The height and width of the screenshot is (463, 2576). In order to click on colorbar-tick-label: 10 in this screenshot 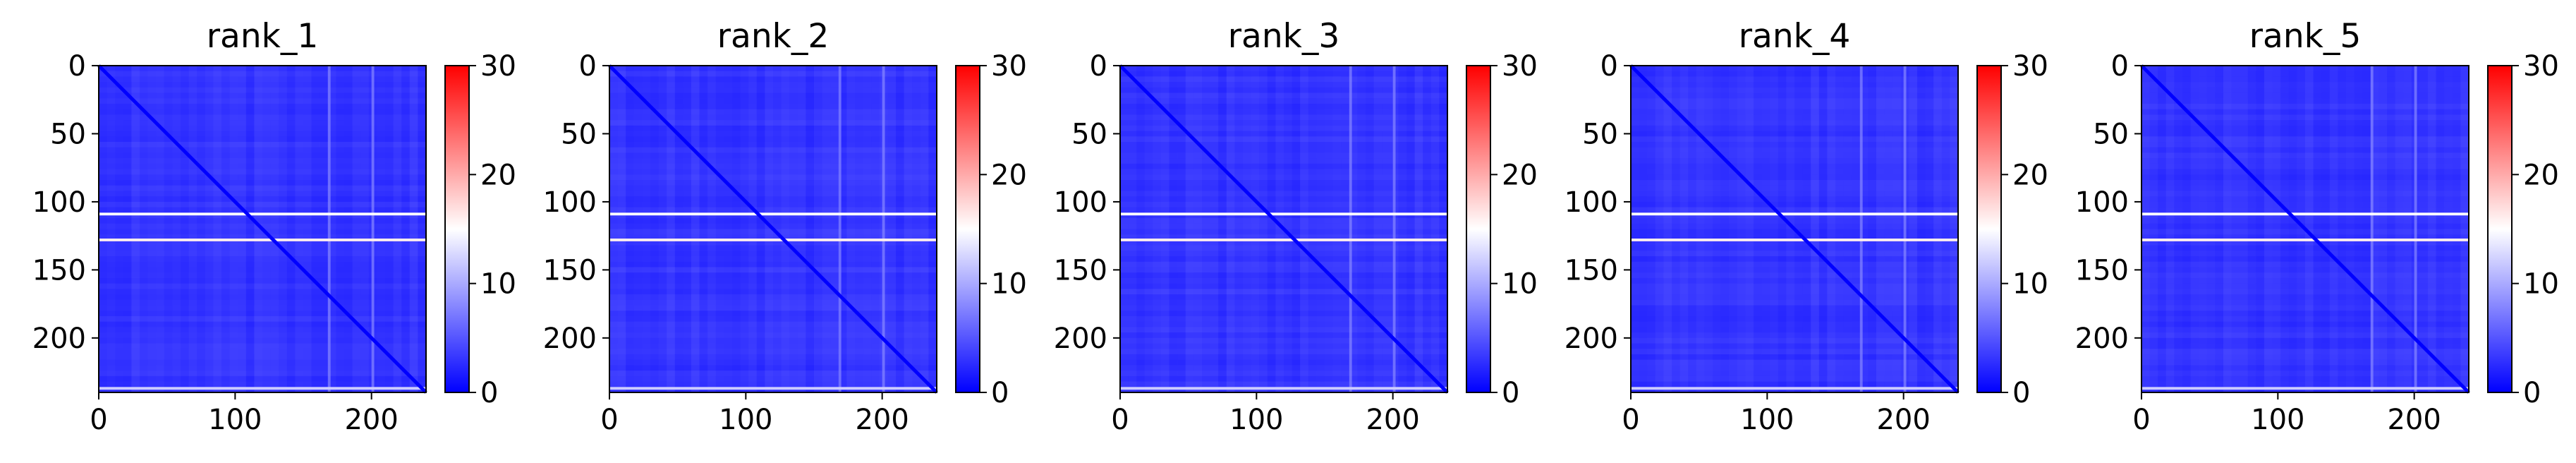, I will do `click(2541, 284)`.